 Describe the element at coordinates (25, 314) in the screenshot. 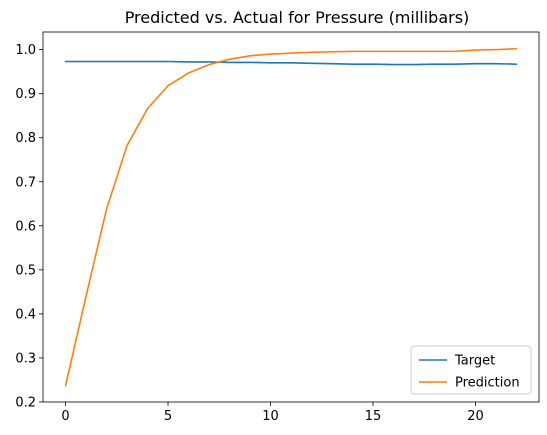

I see `y-tick-label: 0.4` at that location.